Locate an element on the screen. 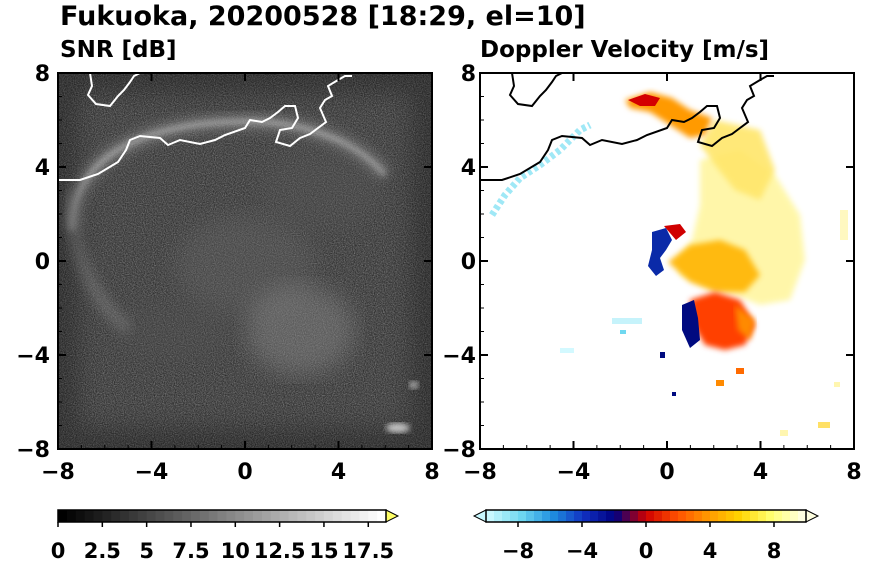 This screenshot has width=870, height=570. x-tick-label: −8 is located at coordinates (480, 472).